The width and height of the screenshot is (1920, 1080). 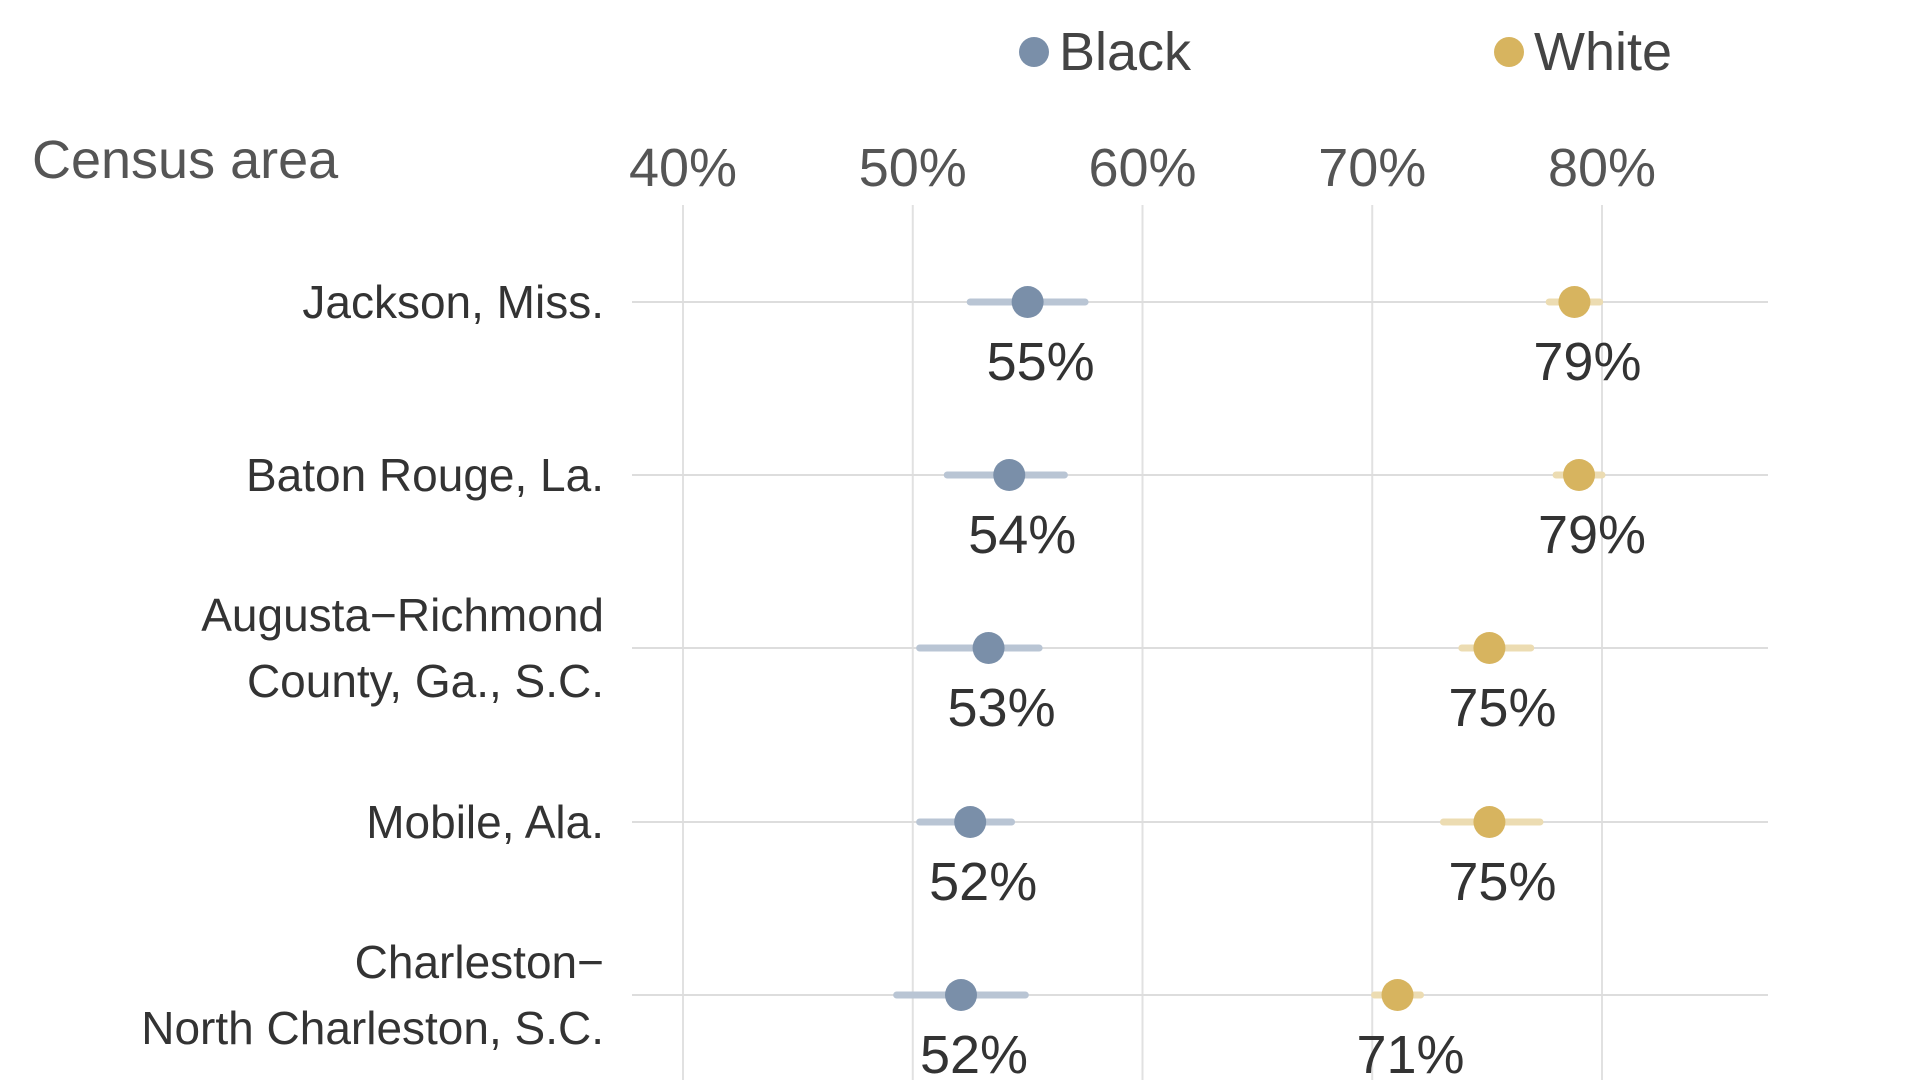 I want to click on x-tick-label: 60%, so click(x=1142, y=168).